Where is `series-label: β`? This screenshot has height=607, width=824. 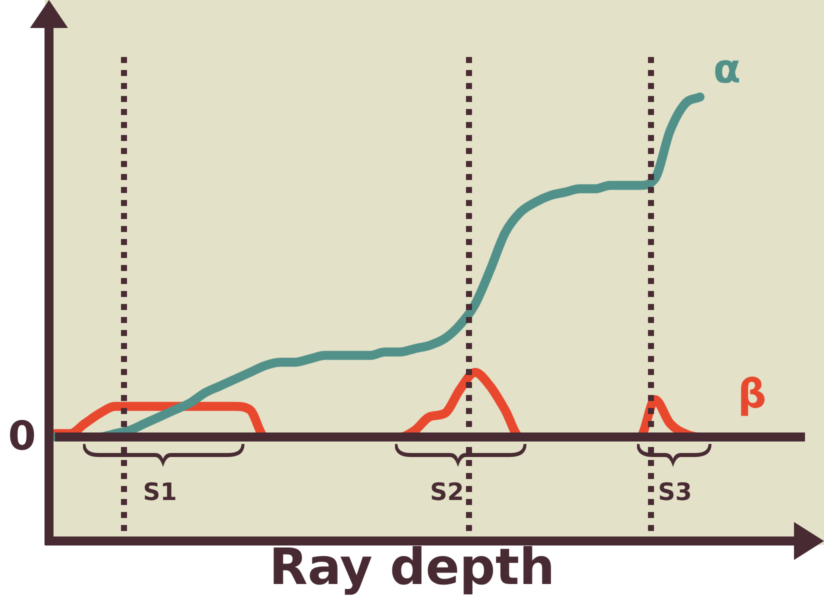
series-label: β is located at coordinates (752, 394).